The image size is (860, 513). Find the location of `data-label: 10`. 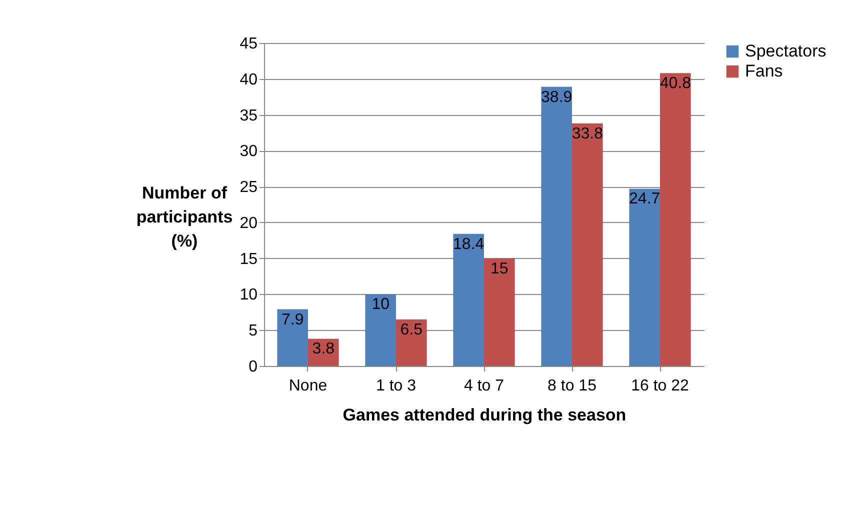

data-label: 10 is located at coordinates (381, 305).